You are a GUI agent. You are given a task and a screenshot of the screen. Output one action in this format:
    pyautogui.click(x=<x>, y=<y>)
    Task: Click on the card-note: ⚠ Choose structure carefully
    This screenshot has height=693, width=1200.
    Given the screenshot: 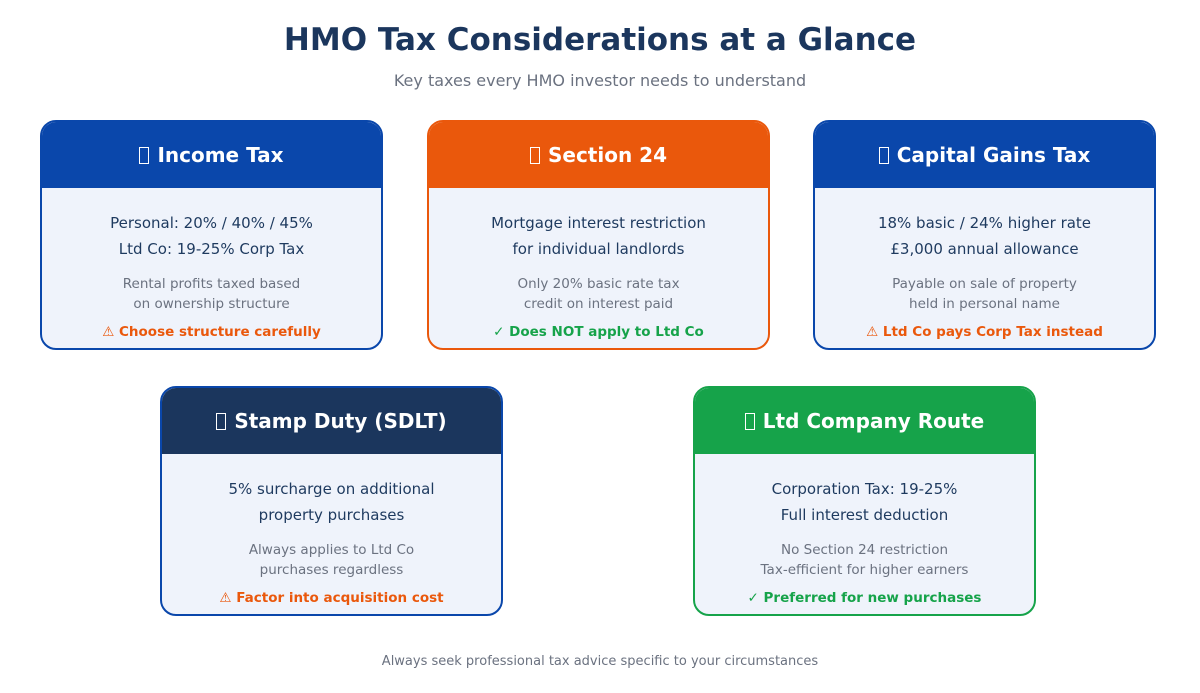 What is the action you would take?
    pyautogui.click(x=211, y=332)
    